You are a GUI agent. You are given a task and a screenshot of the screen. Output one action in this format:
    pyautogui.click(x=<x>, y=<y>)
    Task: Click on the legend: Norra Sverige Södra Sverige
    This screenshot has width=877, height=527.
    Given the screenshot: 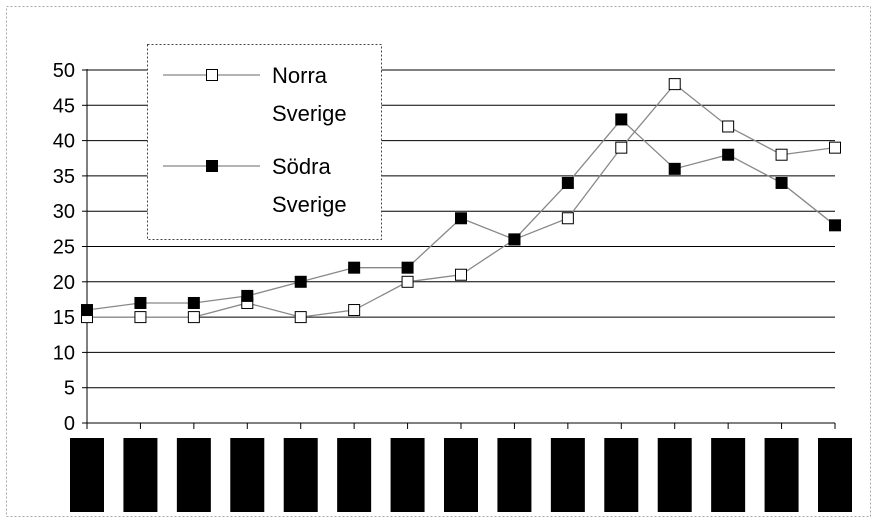 What is the action you would take?
    pyautogui.click(x=264, y=142)
    